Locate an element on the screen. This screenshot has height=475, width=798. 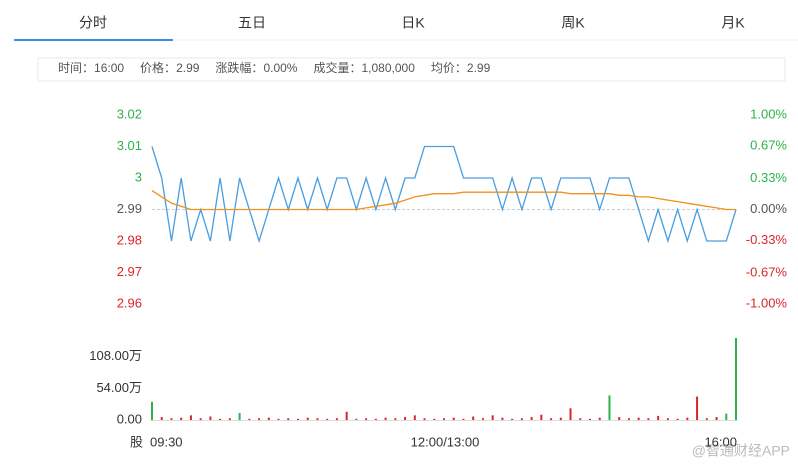
volume-tick-label: 108.00万 is located at coordinates (115, 355).